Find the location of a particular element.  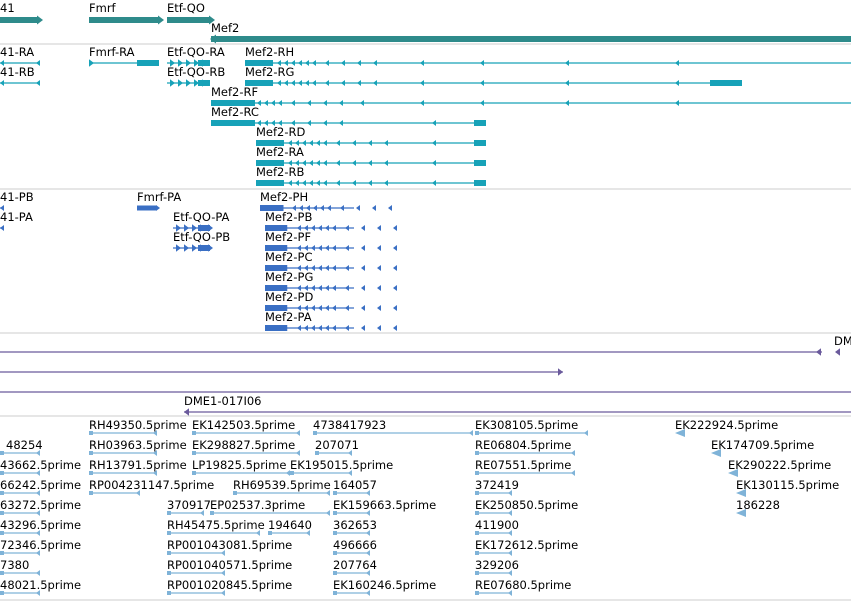

est-label: 194640 is located at coordinates (290, 525).